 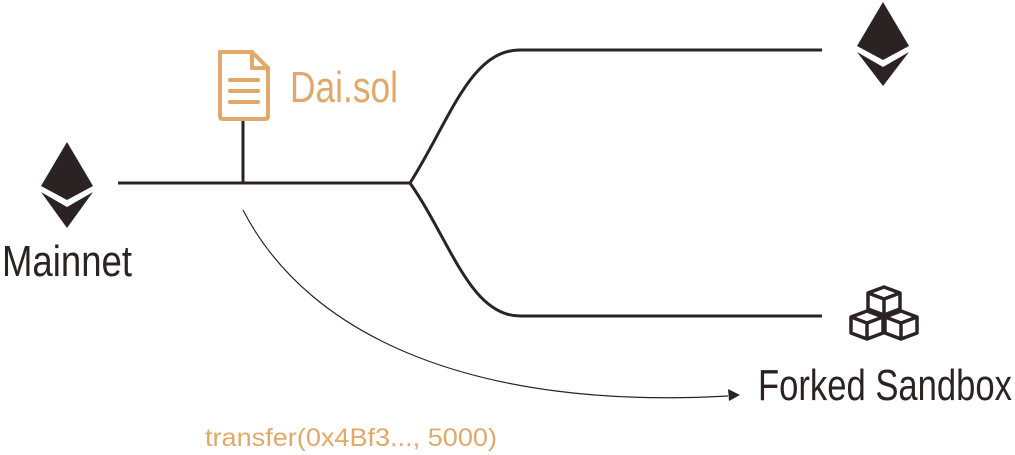 I want to click on fork-ethereum-icon, so click(x=883, y=44).